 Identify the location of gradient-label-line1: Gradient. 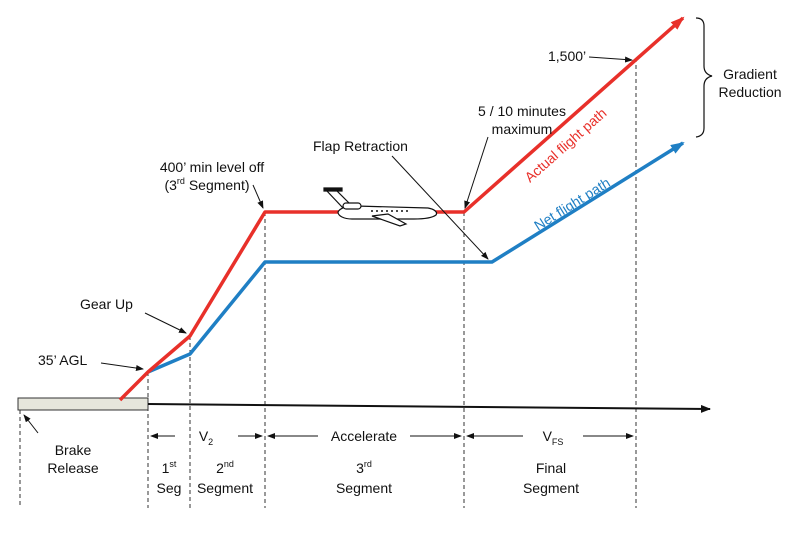
(750, 74).